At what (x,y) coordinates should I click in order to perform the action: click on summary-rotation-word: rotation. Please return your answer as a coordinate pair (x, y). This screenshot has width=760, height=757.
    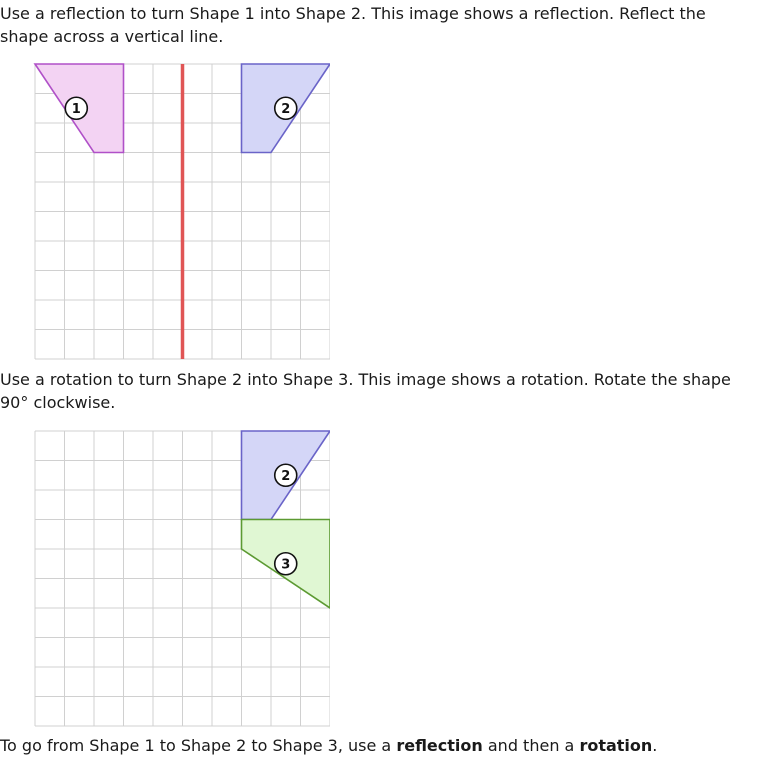
    Looking at the image, I should click on (616, 745).